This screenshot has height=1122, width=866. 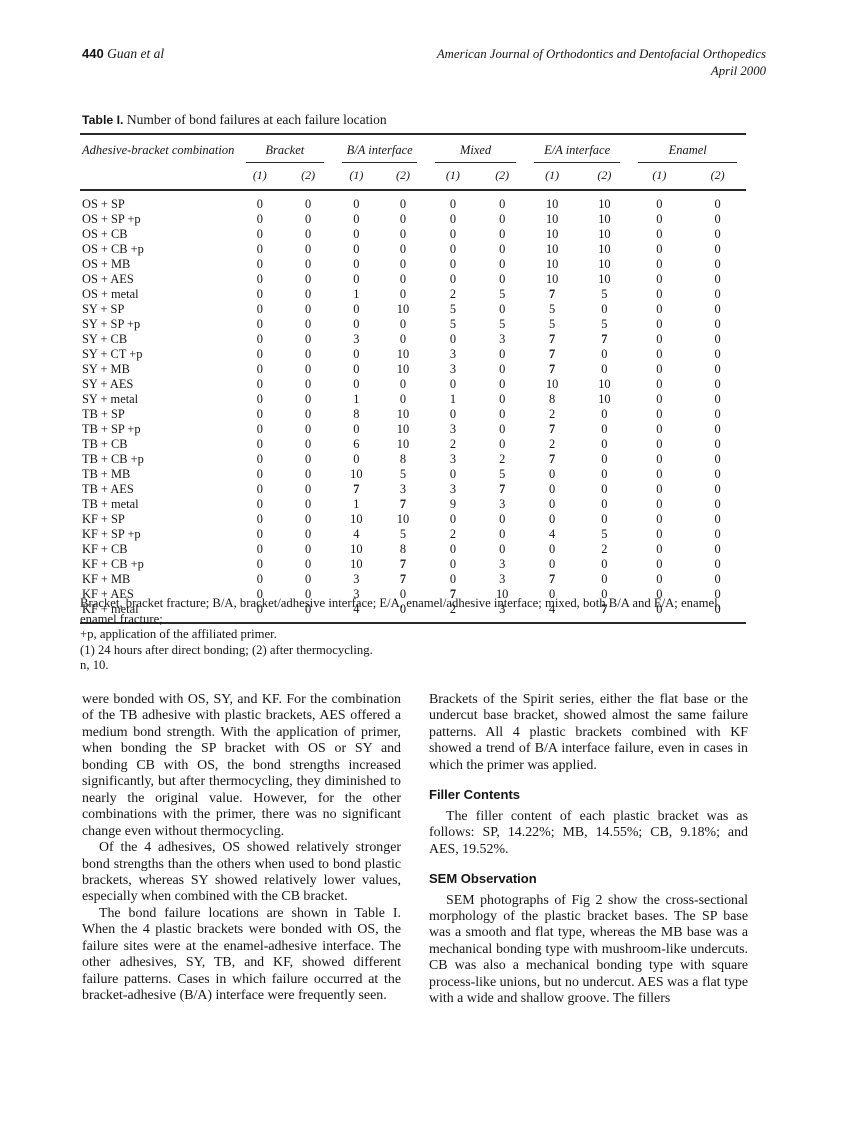 I want to click on table-row: OS + metal 0 0 1 0 2 5 7 5 0 0, so click(x=413, y=294).